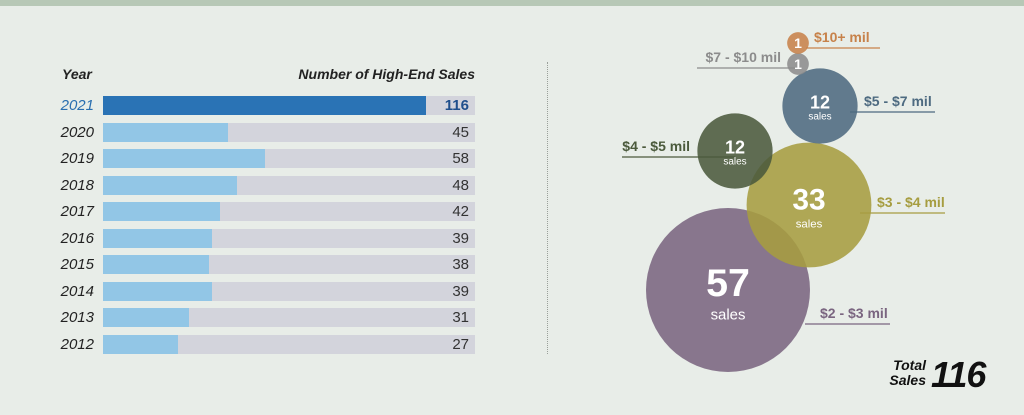  I want to click on bubble-value-range-1: 33, so click(808, 199).